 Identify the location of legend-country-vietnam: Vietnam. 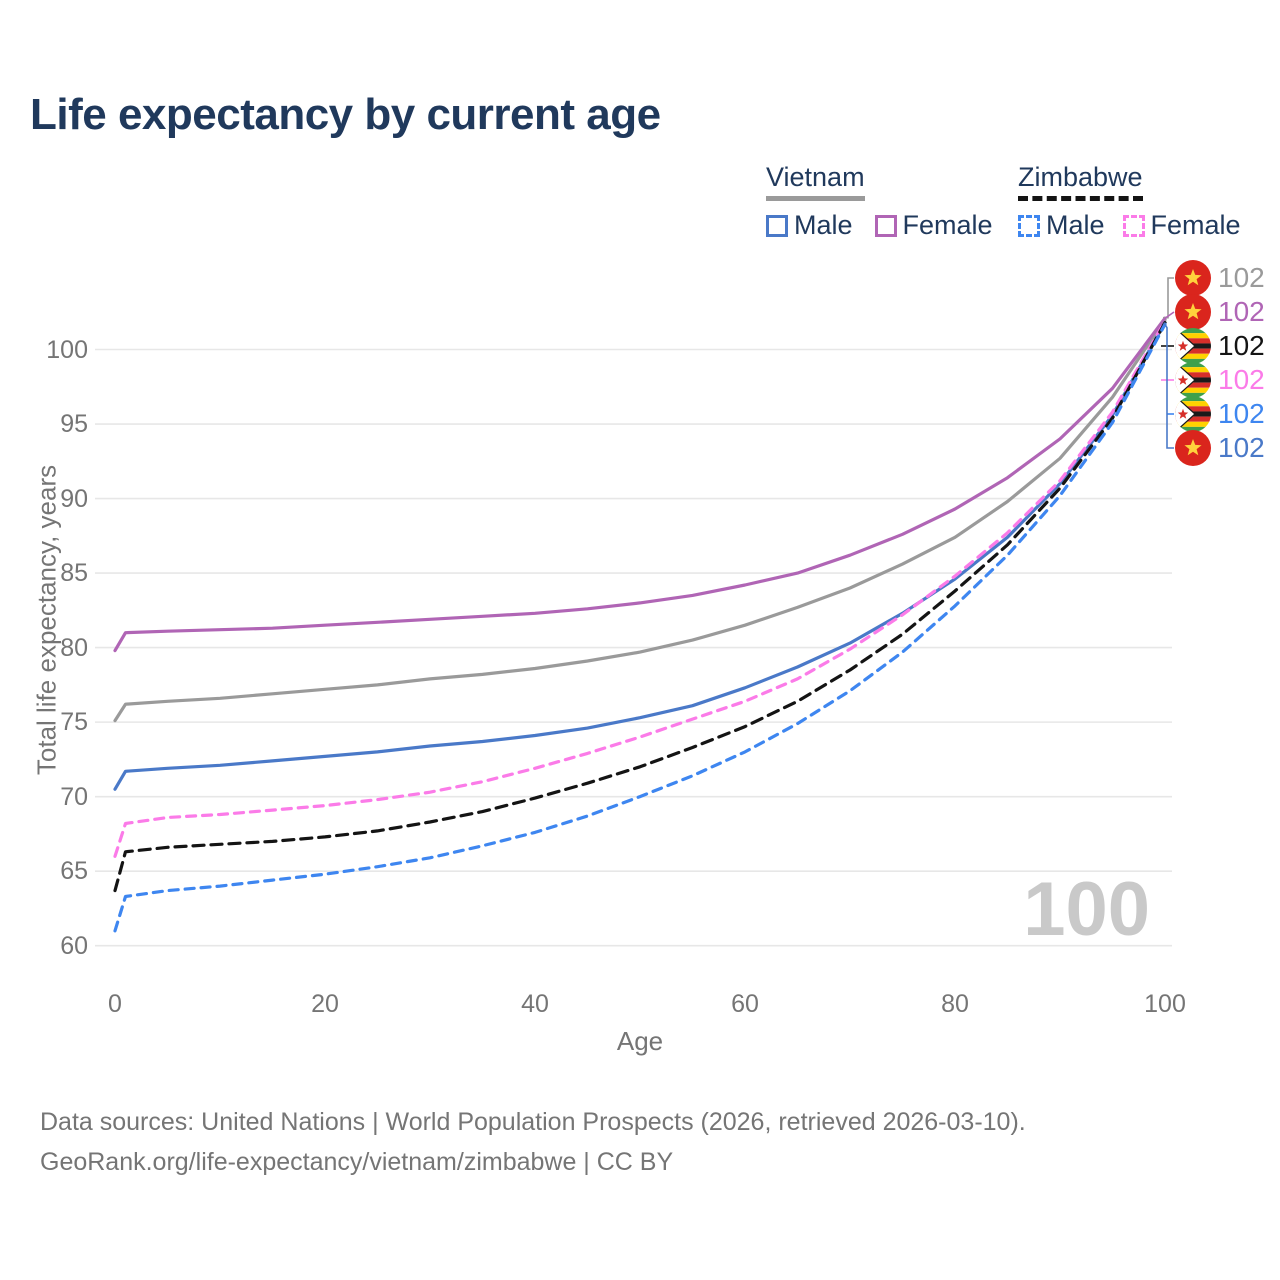
(815, 181).